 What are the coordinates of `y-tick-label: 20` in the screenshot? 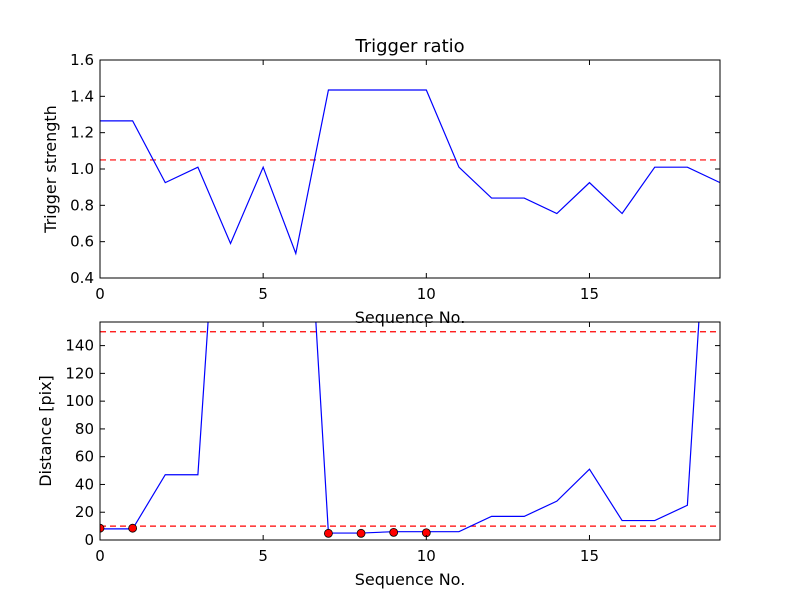 It's located at (84, 512).